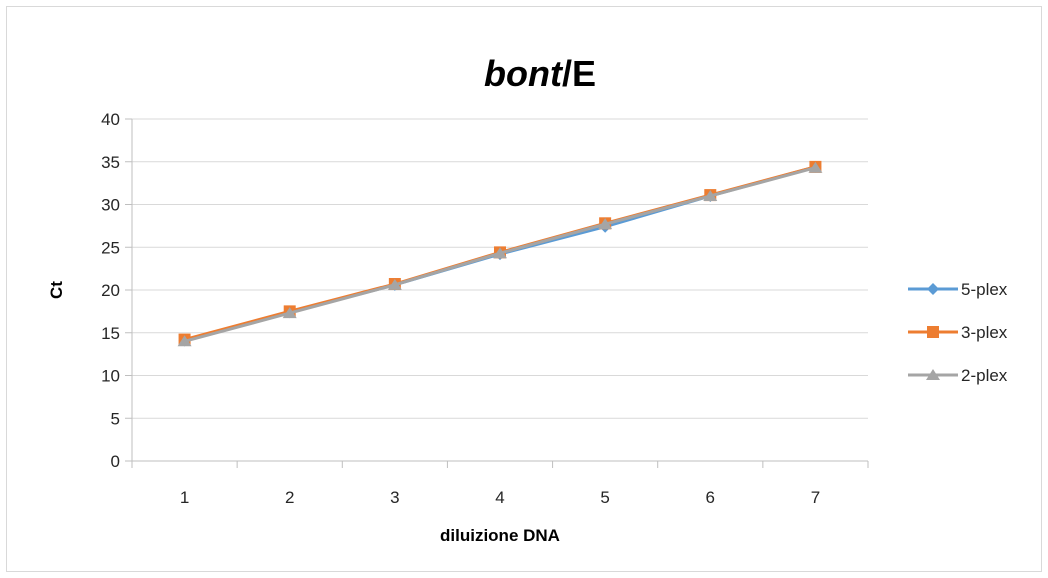 The image size is (1048, 578). What do you see at coordinates (115, 418) in the screenshot?
I see `y-tick-label: 5` at bounding box center [115, 418].